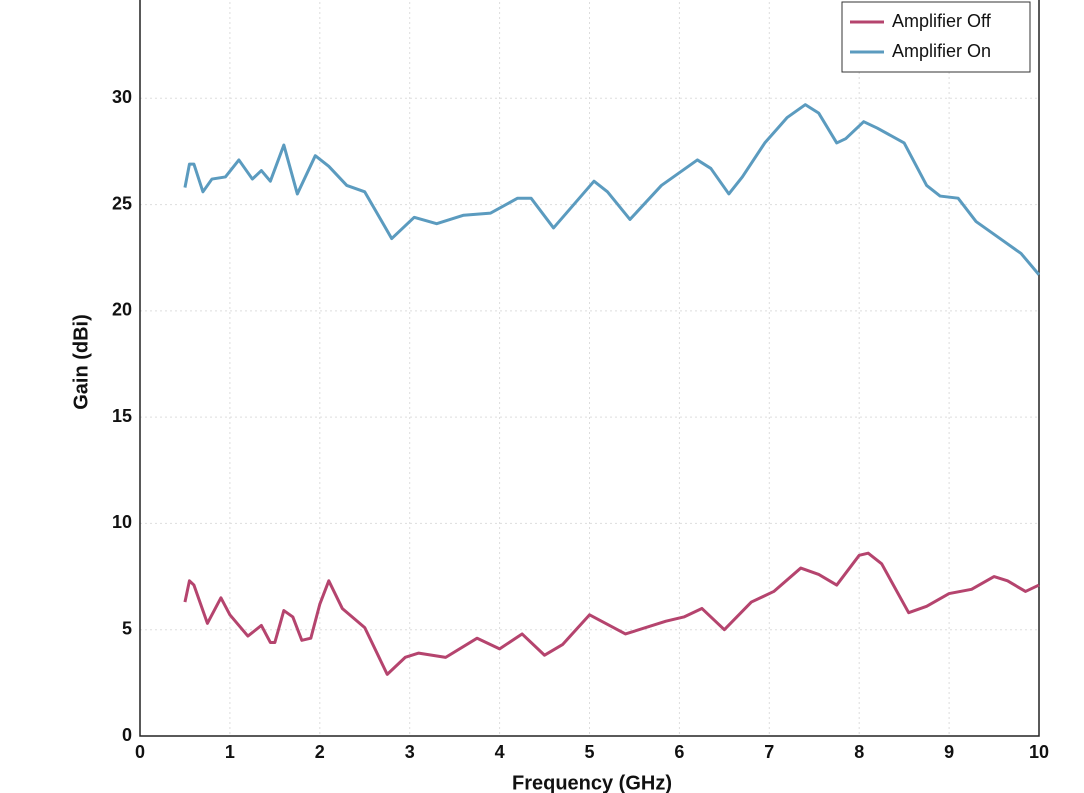  Describe the element at coordinates (122, 416) in the screenshot. I see `y-tick-label: 15` at that location.